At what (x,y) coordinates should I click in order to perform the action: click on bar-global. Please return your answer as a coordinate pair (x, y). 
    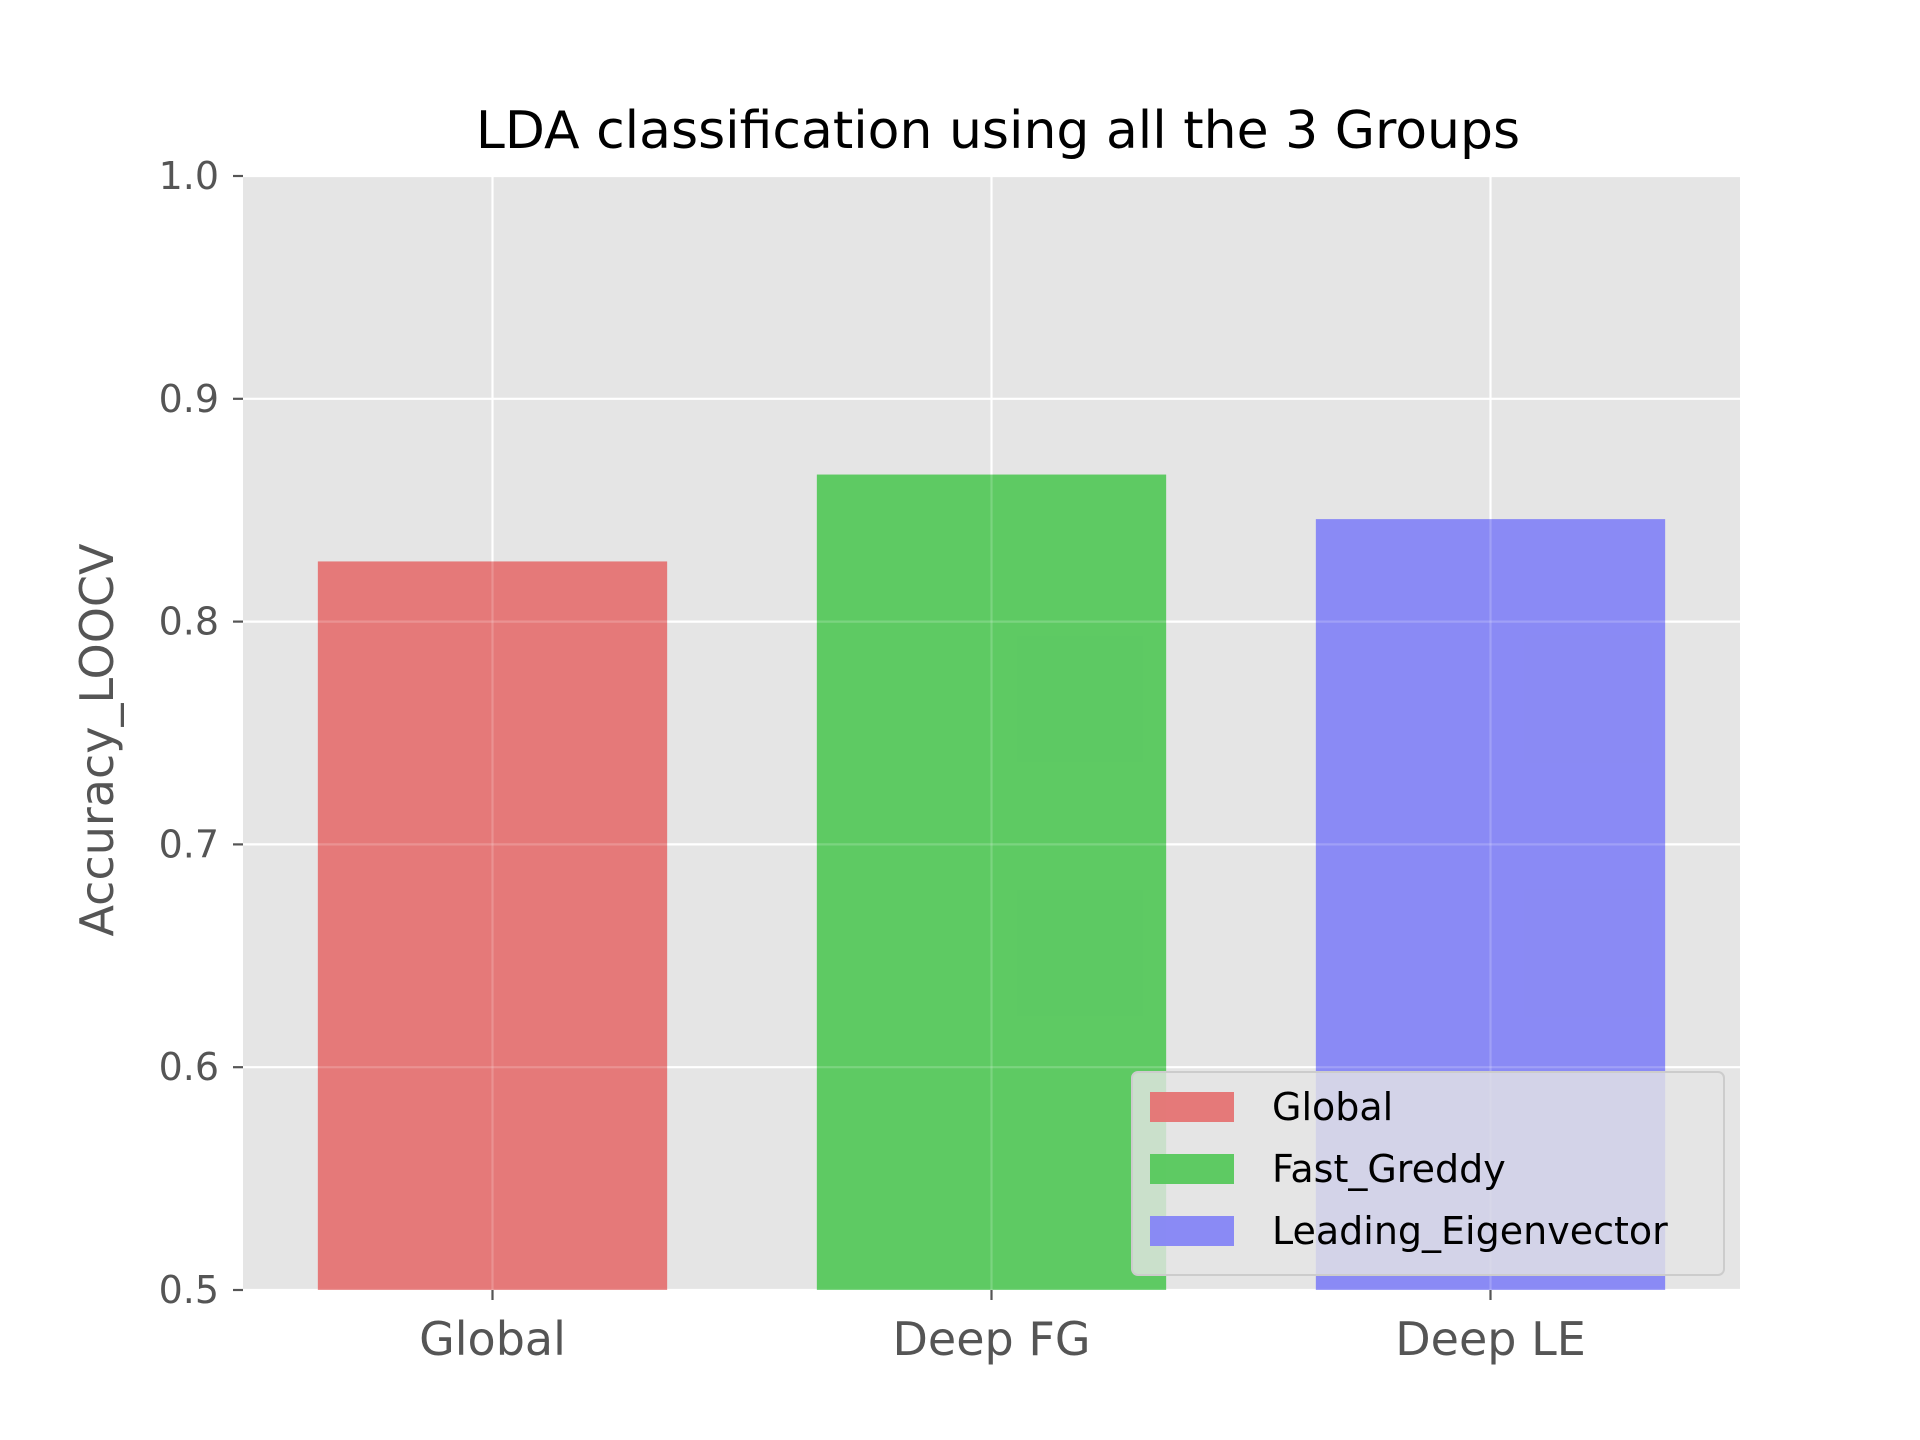
    Looking at the image, I should click on (492, 925).